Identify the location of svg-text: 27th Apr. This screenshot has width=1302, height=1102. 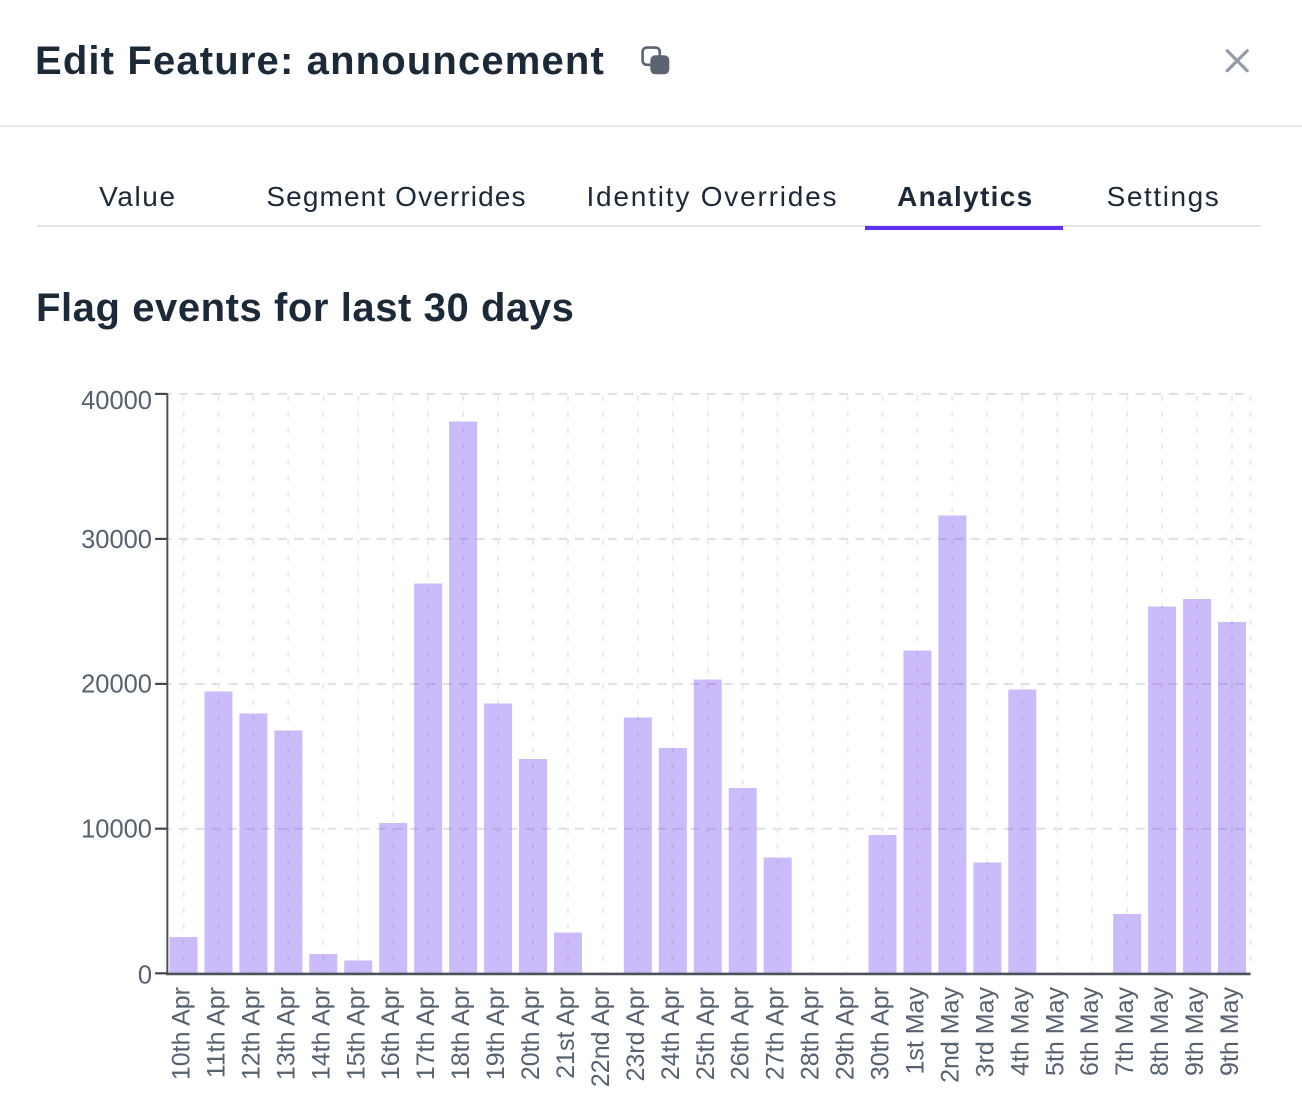
(776, 1033).